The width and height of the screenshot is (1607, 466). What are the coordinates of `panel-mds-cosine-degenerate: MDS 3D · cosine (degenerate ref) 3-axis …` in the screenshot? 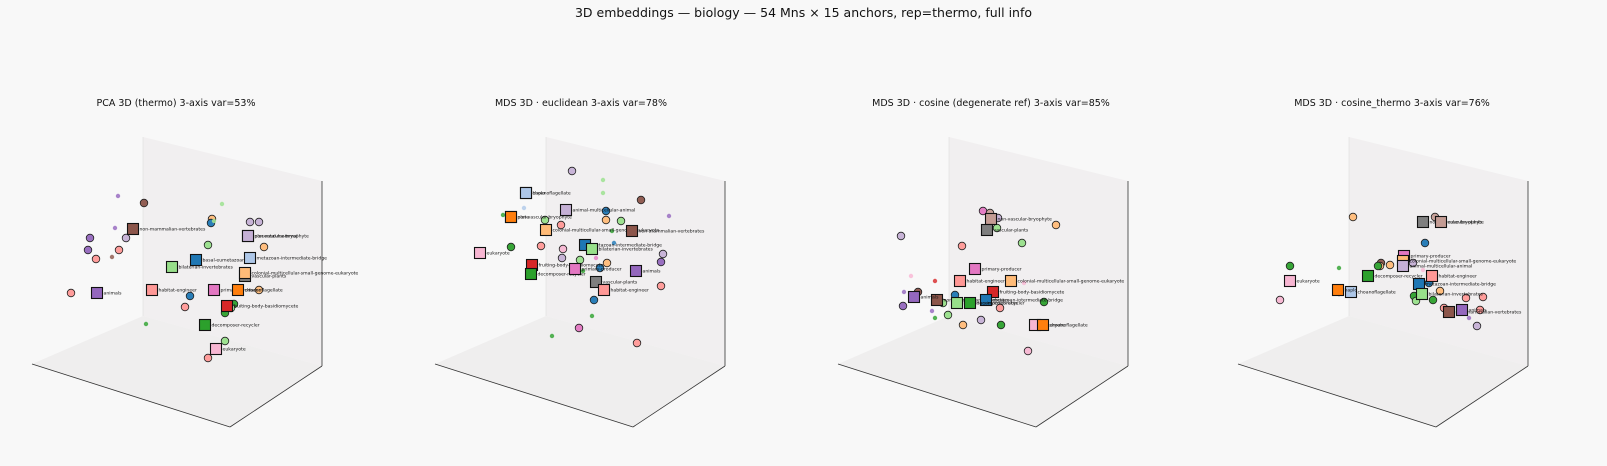 It's located at (983, 263).